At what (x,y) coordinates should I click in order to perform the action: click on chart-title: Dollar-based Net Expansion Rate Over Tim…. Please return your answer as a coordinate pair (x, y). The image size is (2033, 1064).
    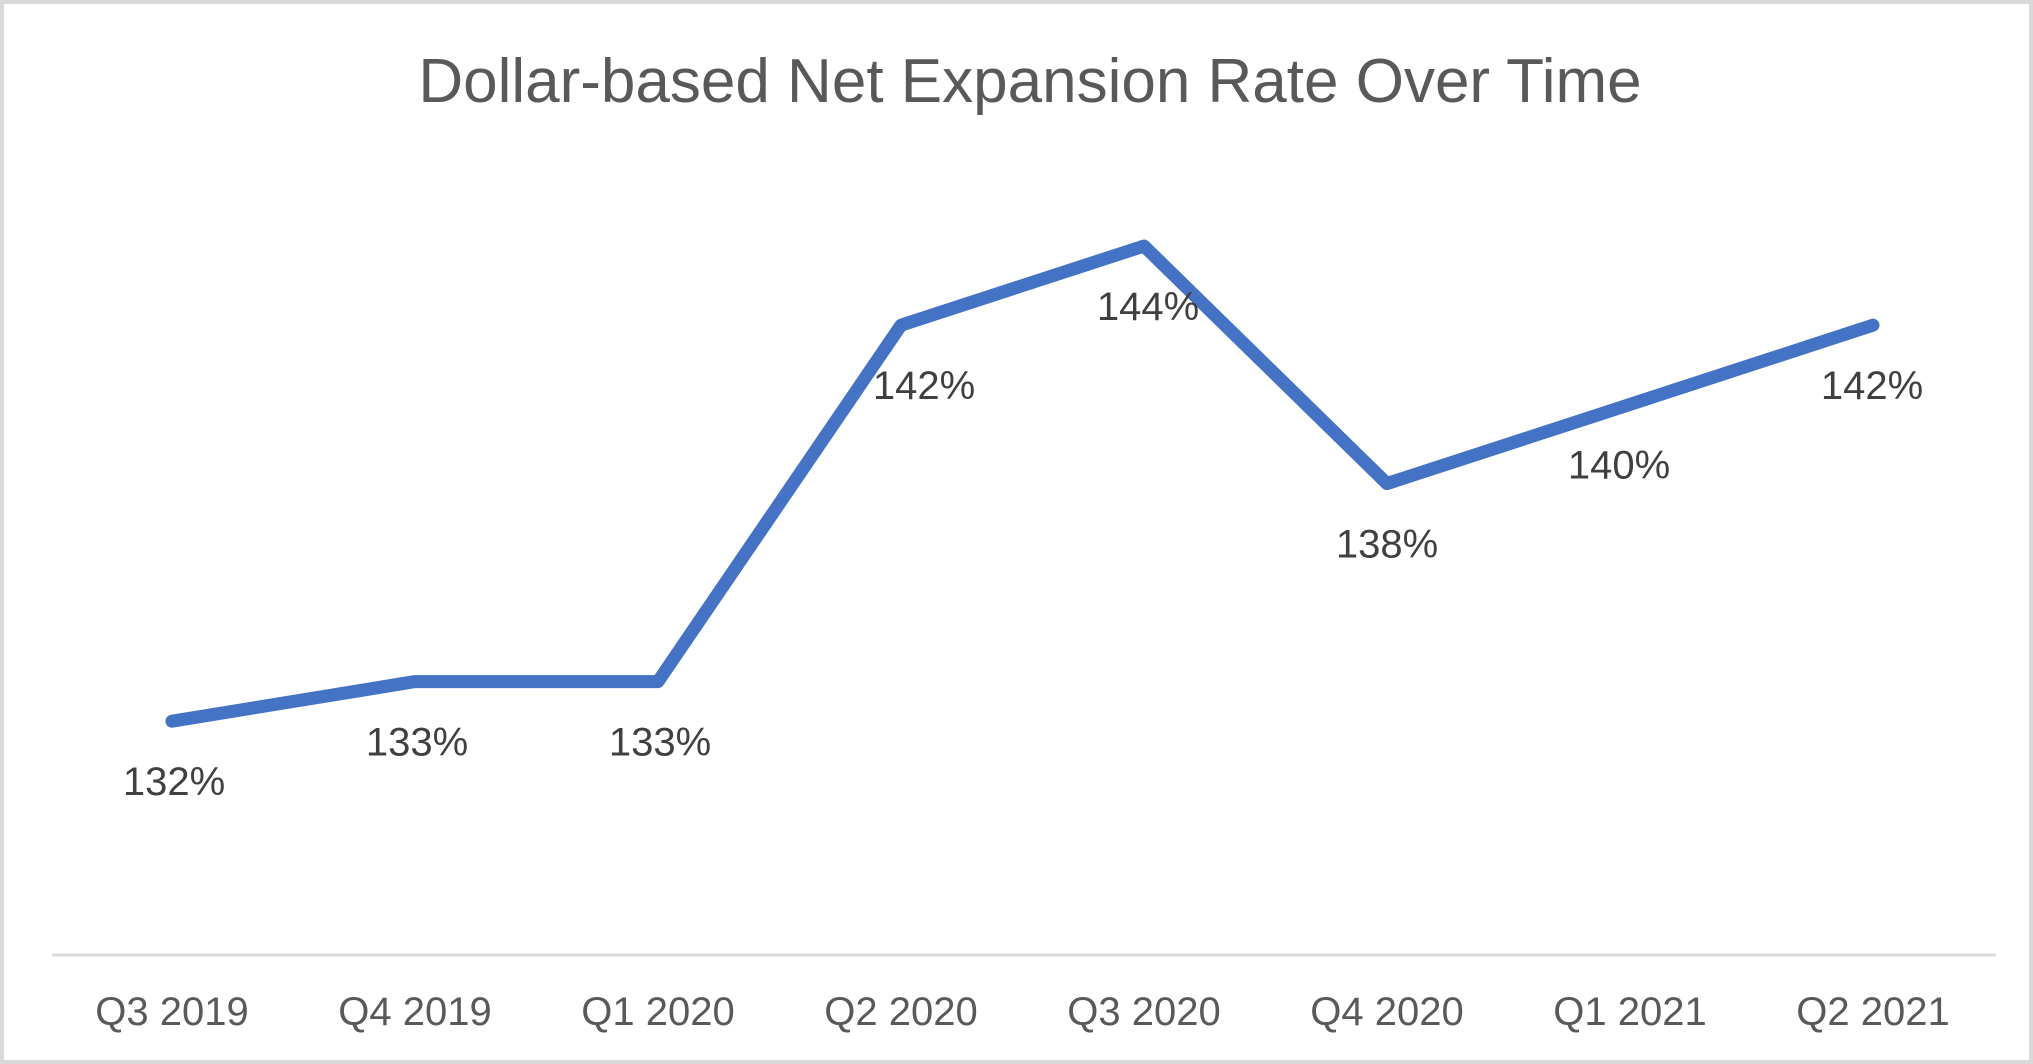
    Looking at the image, I should click on (1029, 81).